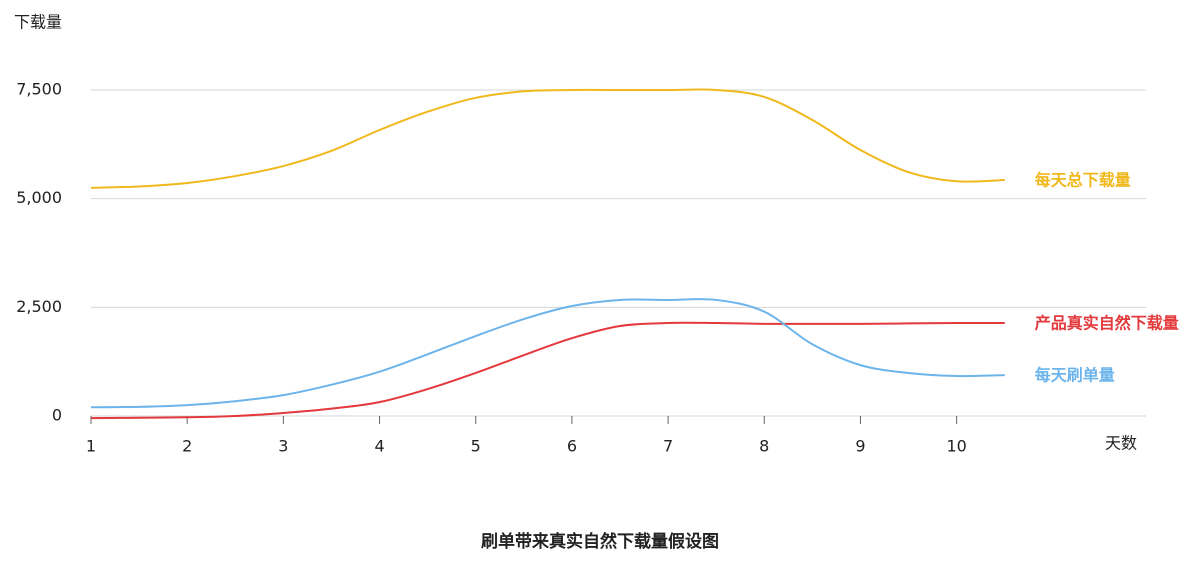 This screenshot has height=562, width=1200. I want to click on chart-title: 刷单带来真实自然下载量假设图, so click(600, 541).